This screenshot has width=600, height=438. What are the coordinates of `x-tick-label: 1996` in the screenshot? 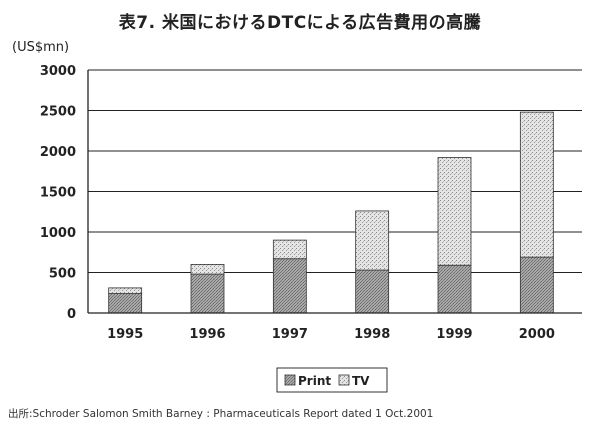 It's located at (207, 334).